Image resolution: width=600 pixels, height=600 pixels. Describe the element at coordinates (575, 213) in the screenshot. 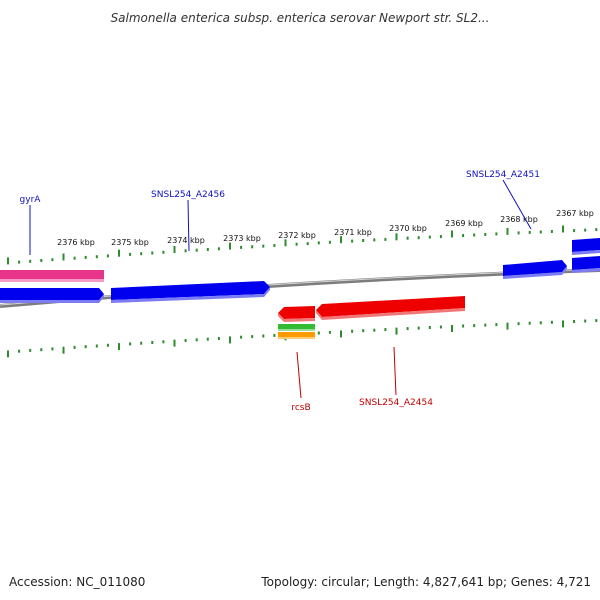

I see `scale-label: 2367 kbp` at that location.